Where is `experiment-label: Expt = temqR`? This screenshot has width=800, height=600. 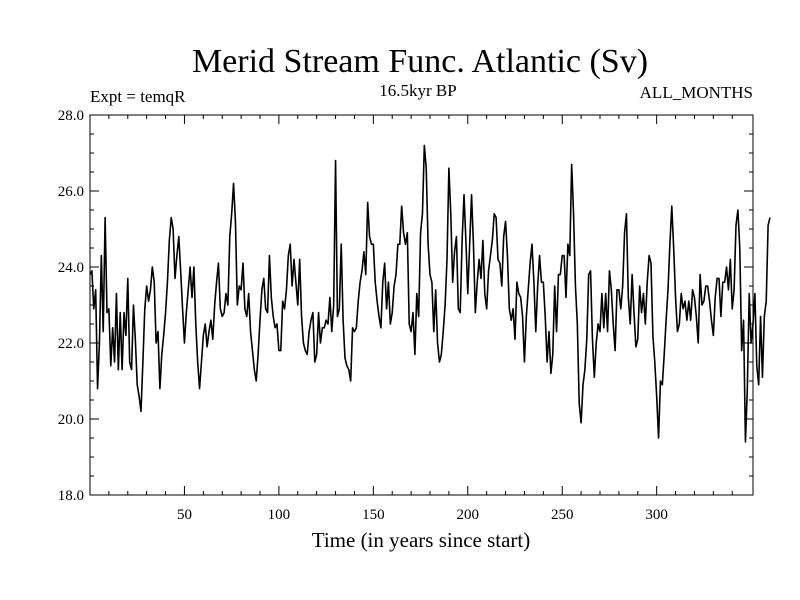 experiment-label: Expt = temqR is located at coordinates (138, 96).